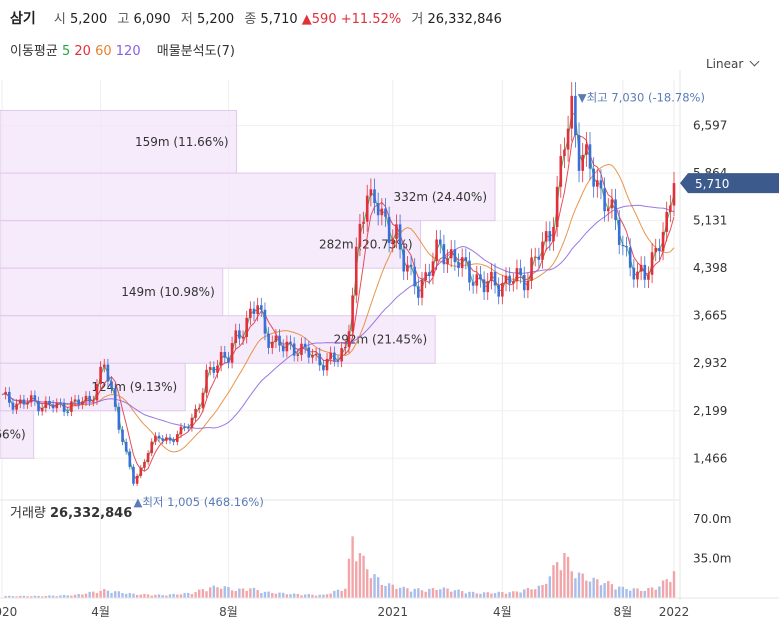  I want to click on y-tick-label: 1,466, so click(710, 458).